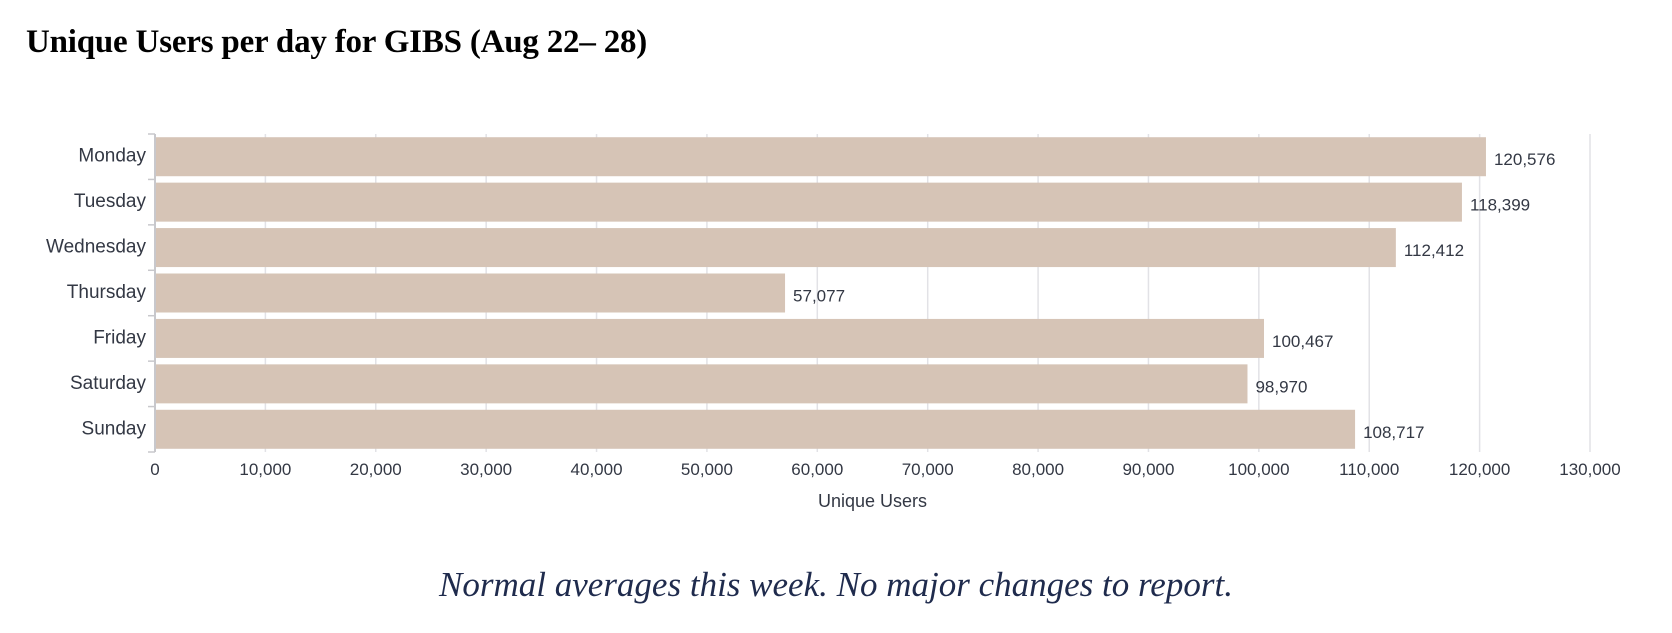 This screenshot has width=1672, height=633. Describe the element at coordinates (819, 295) in the screenshot. I see `data-label: 57,077` at that location.